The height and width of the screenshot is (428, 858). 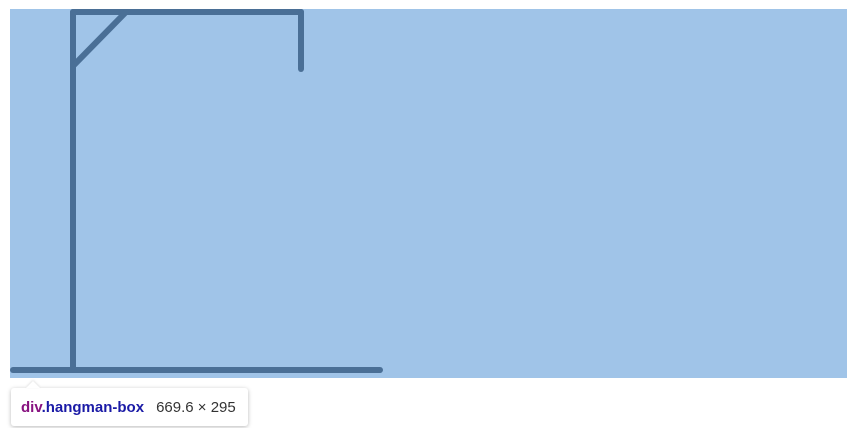 What do you see at coordinates (31, 407) in the screenshot?
I see `tag-name: div` at bounding box center [31, 407].